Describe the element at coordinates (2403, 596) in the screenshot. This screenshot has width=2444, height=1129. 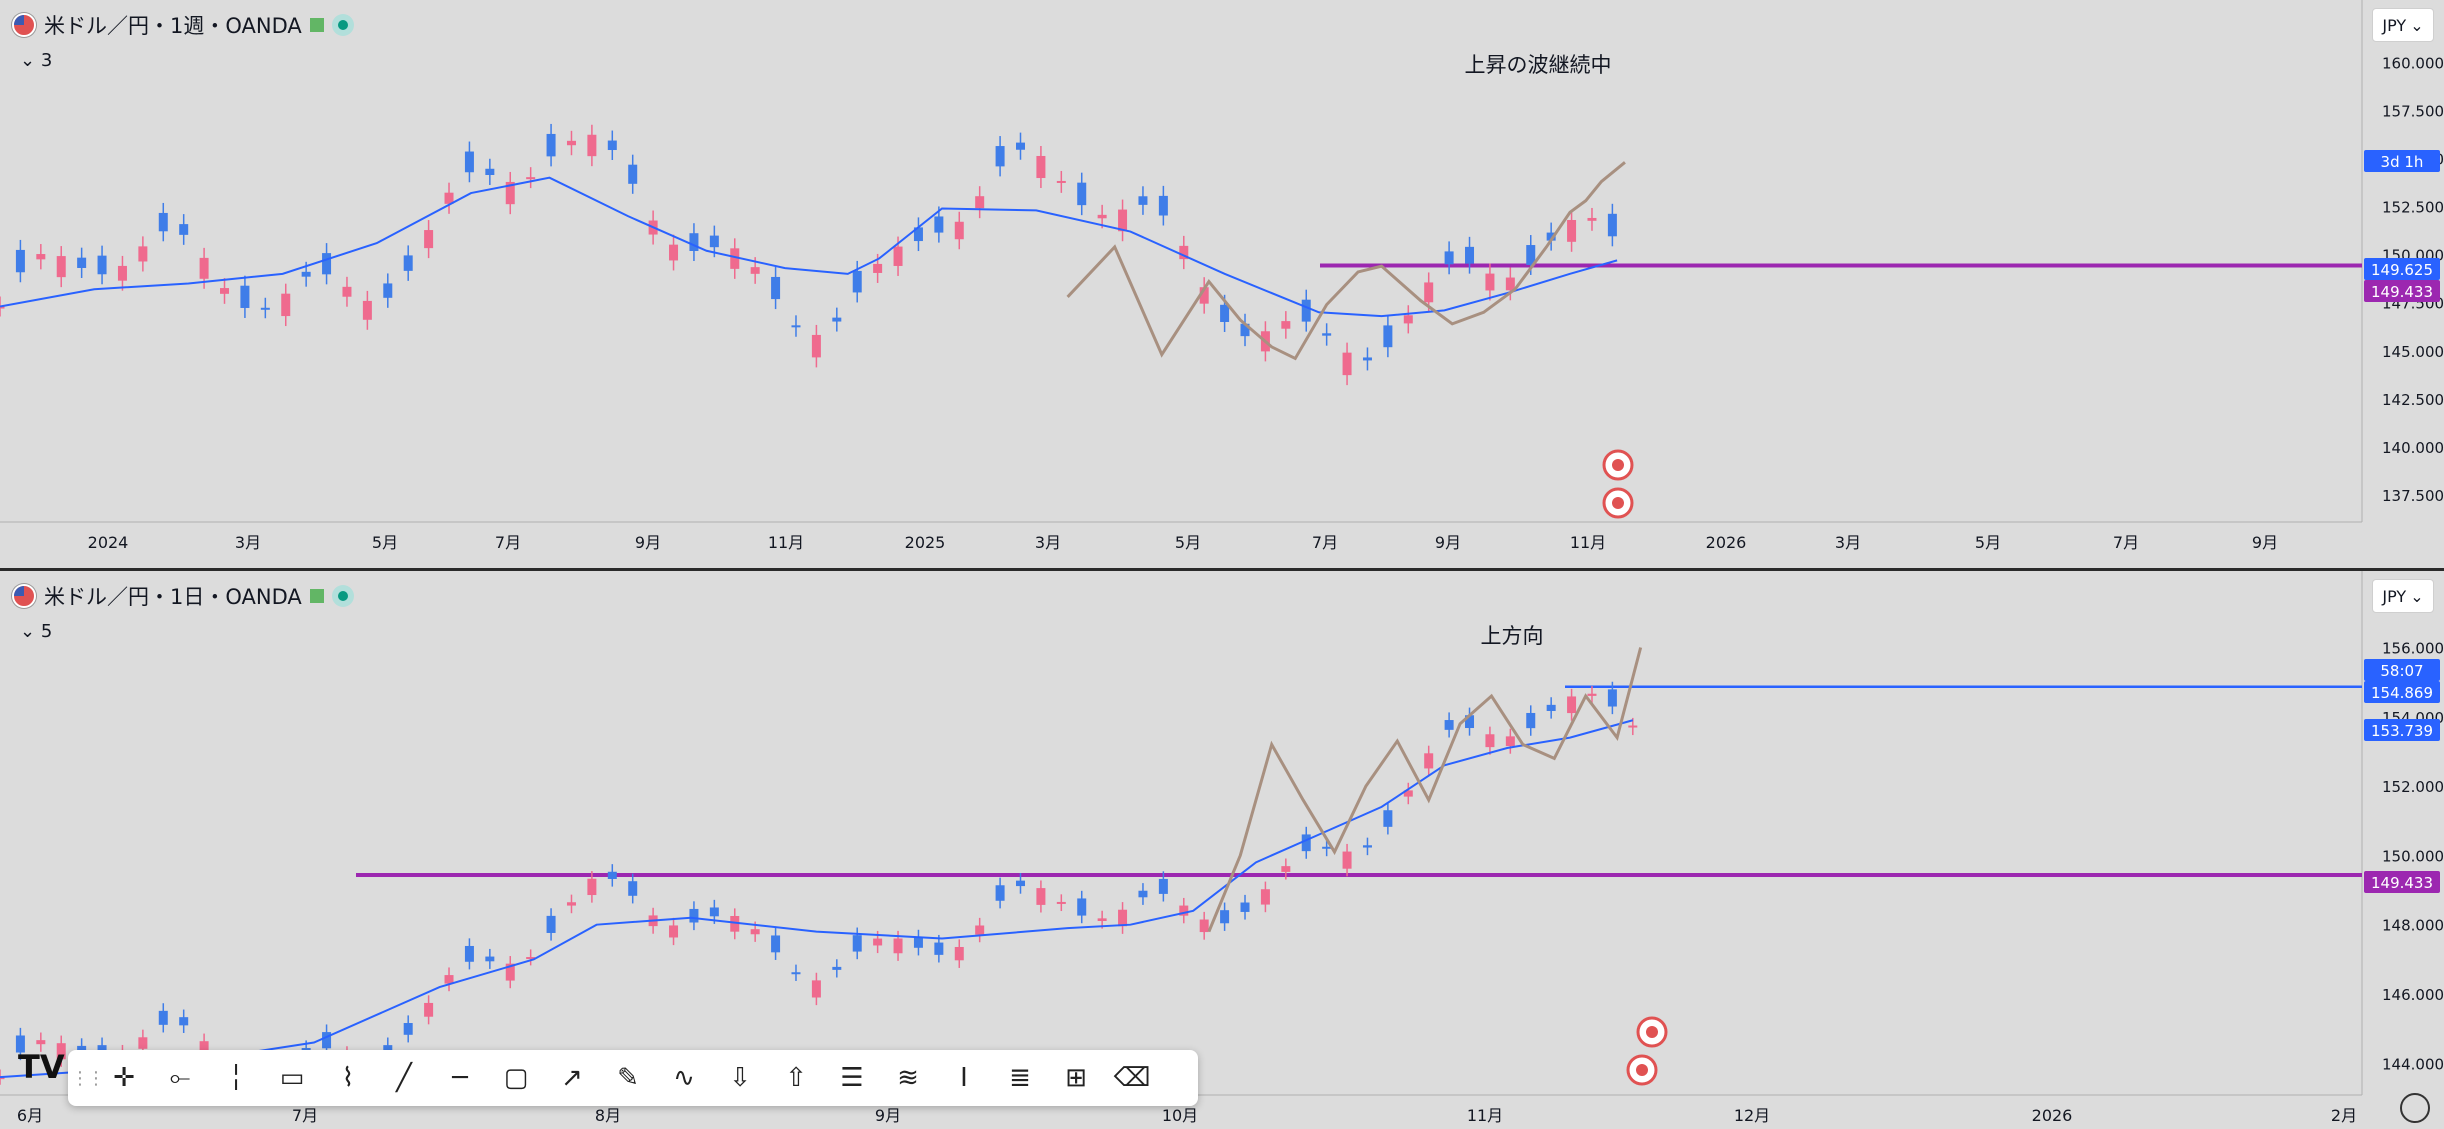
I see `daily-currency-button: JPY ⌄` at that location.